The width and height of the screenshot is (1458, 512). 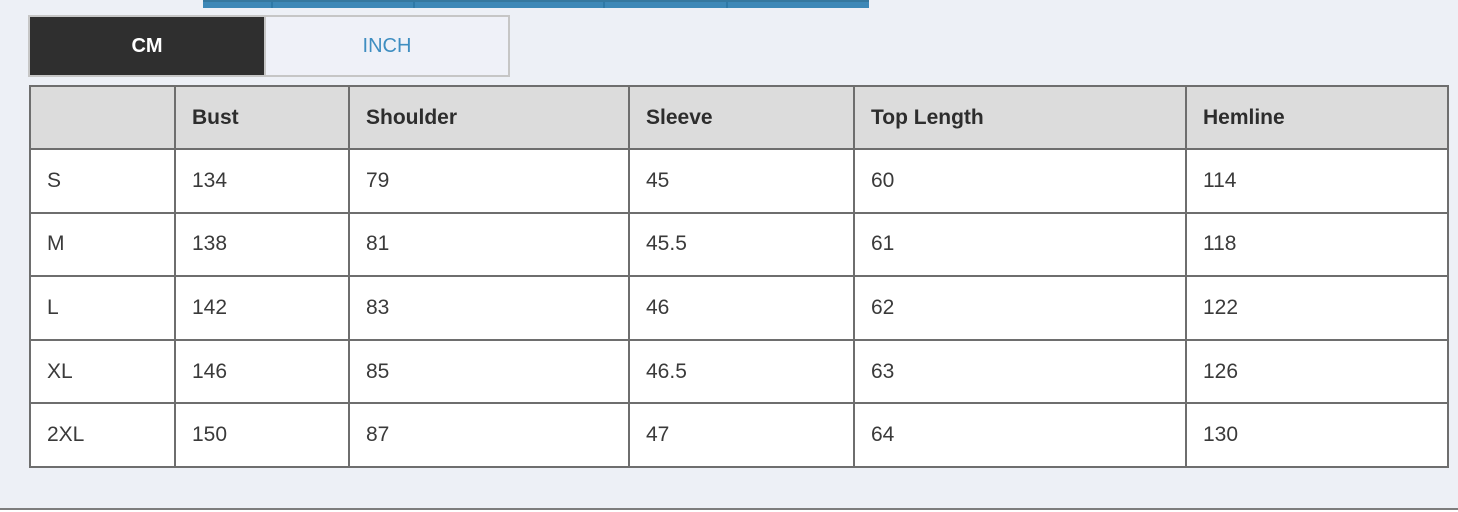 What do you see at coordinates (489, 435) in the screenshot?
I see `measurement-cell: 87` at bounding box center [489, 435].